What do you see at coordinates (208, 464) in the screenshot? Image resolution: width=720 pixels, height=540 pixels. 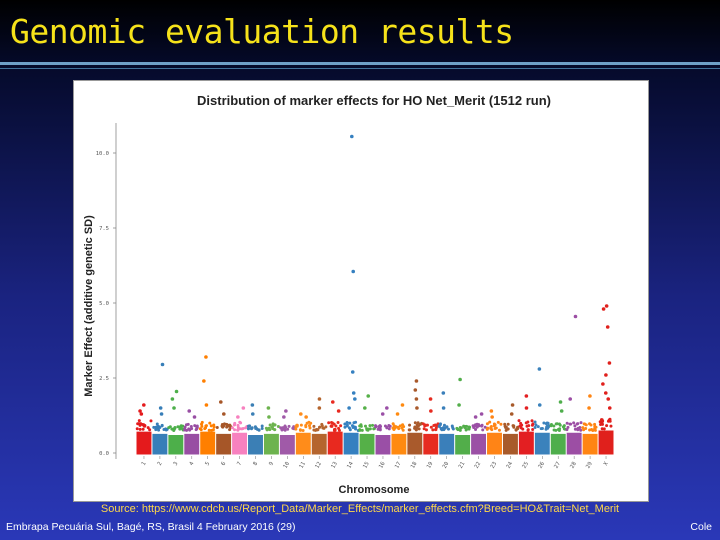 I see `x-tick-label: 5` at bounding box center [208, 464].